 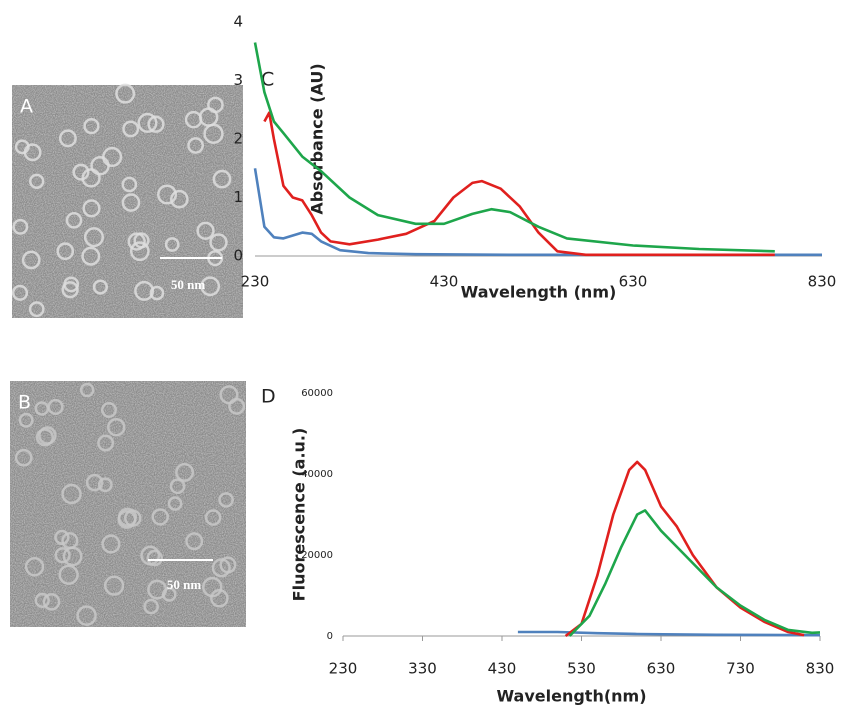 I want to click on y-tick-label: 4, so click(x=238, y=22).